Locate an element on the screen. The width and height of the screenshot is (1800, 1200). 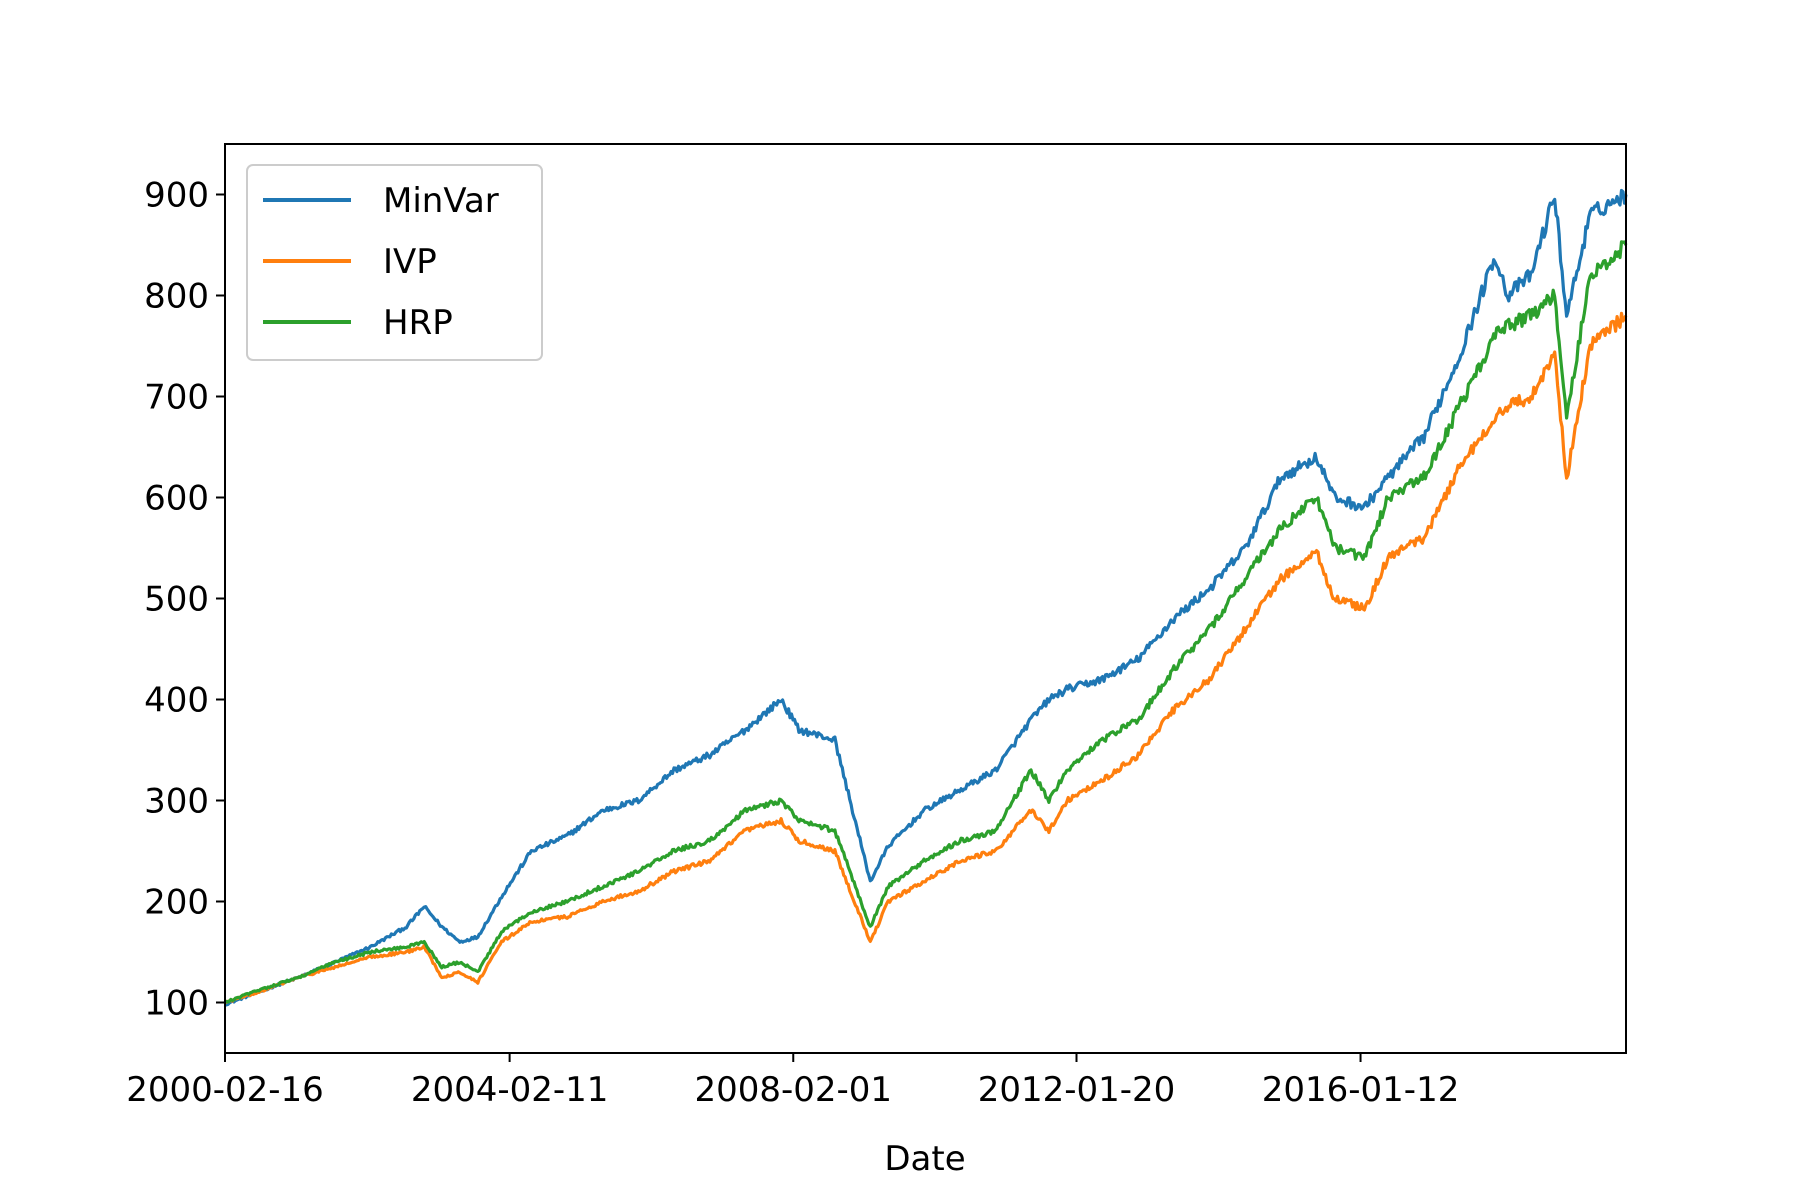
y-tick-label: 500 is located at coordinates (176, 600).